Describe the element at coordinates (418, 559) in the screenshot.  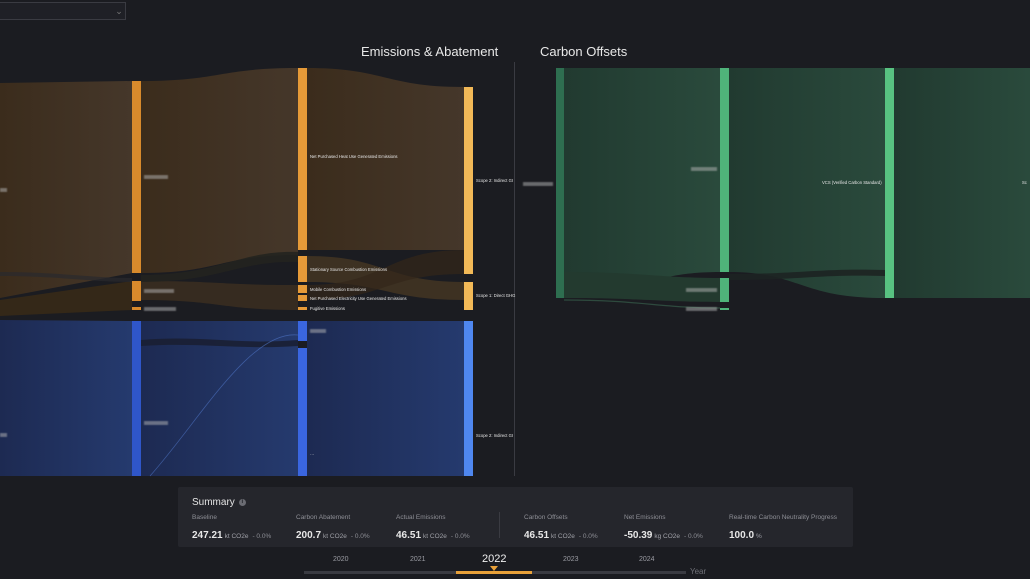
I see `year-option-2021: 2021` at that location.